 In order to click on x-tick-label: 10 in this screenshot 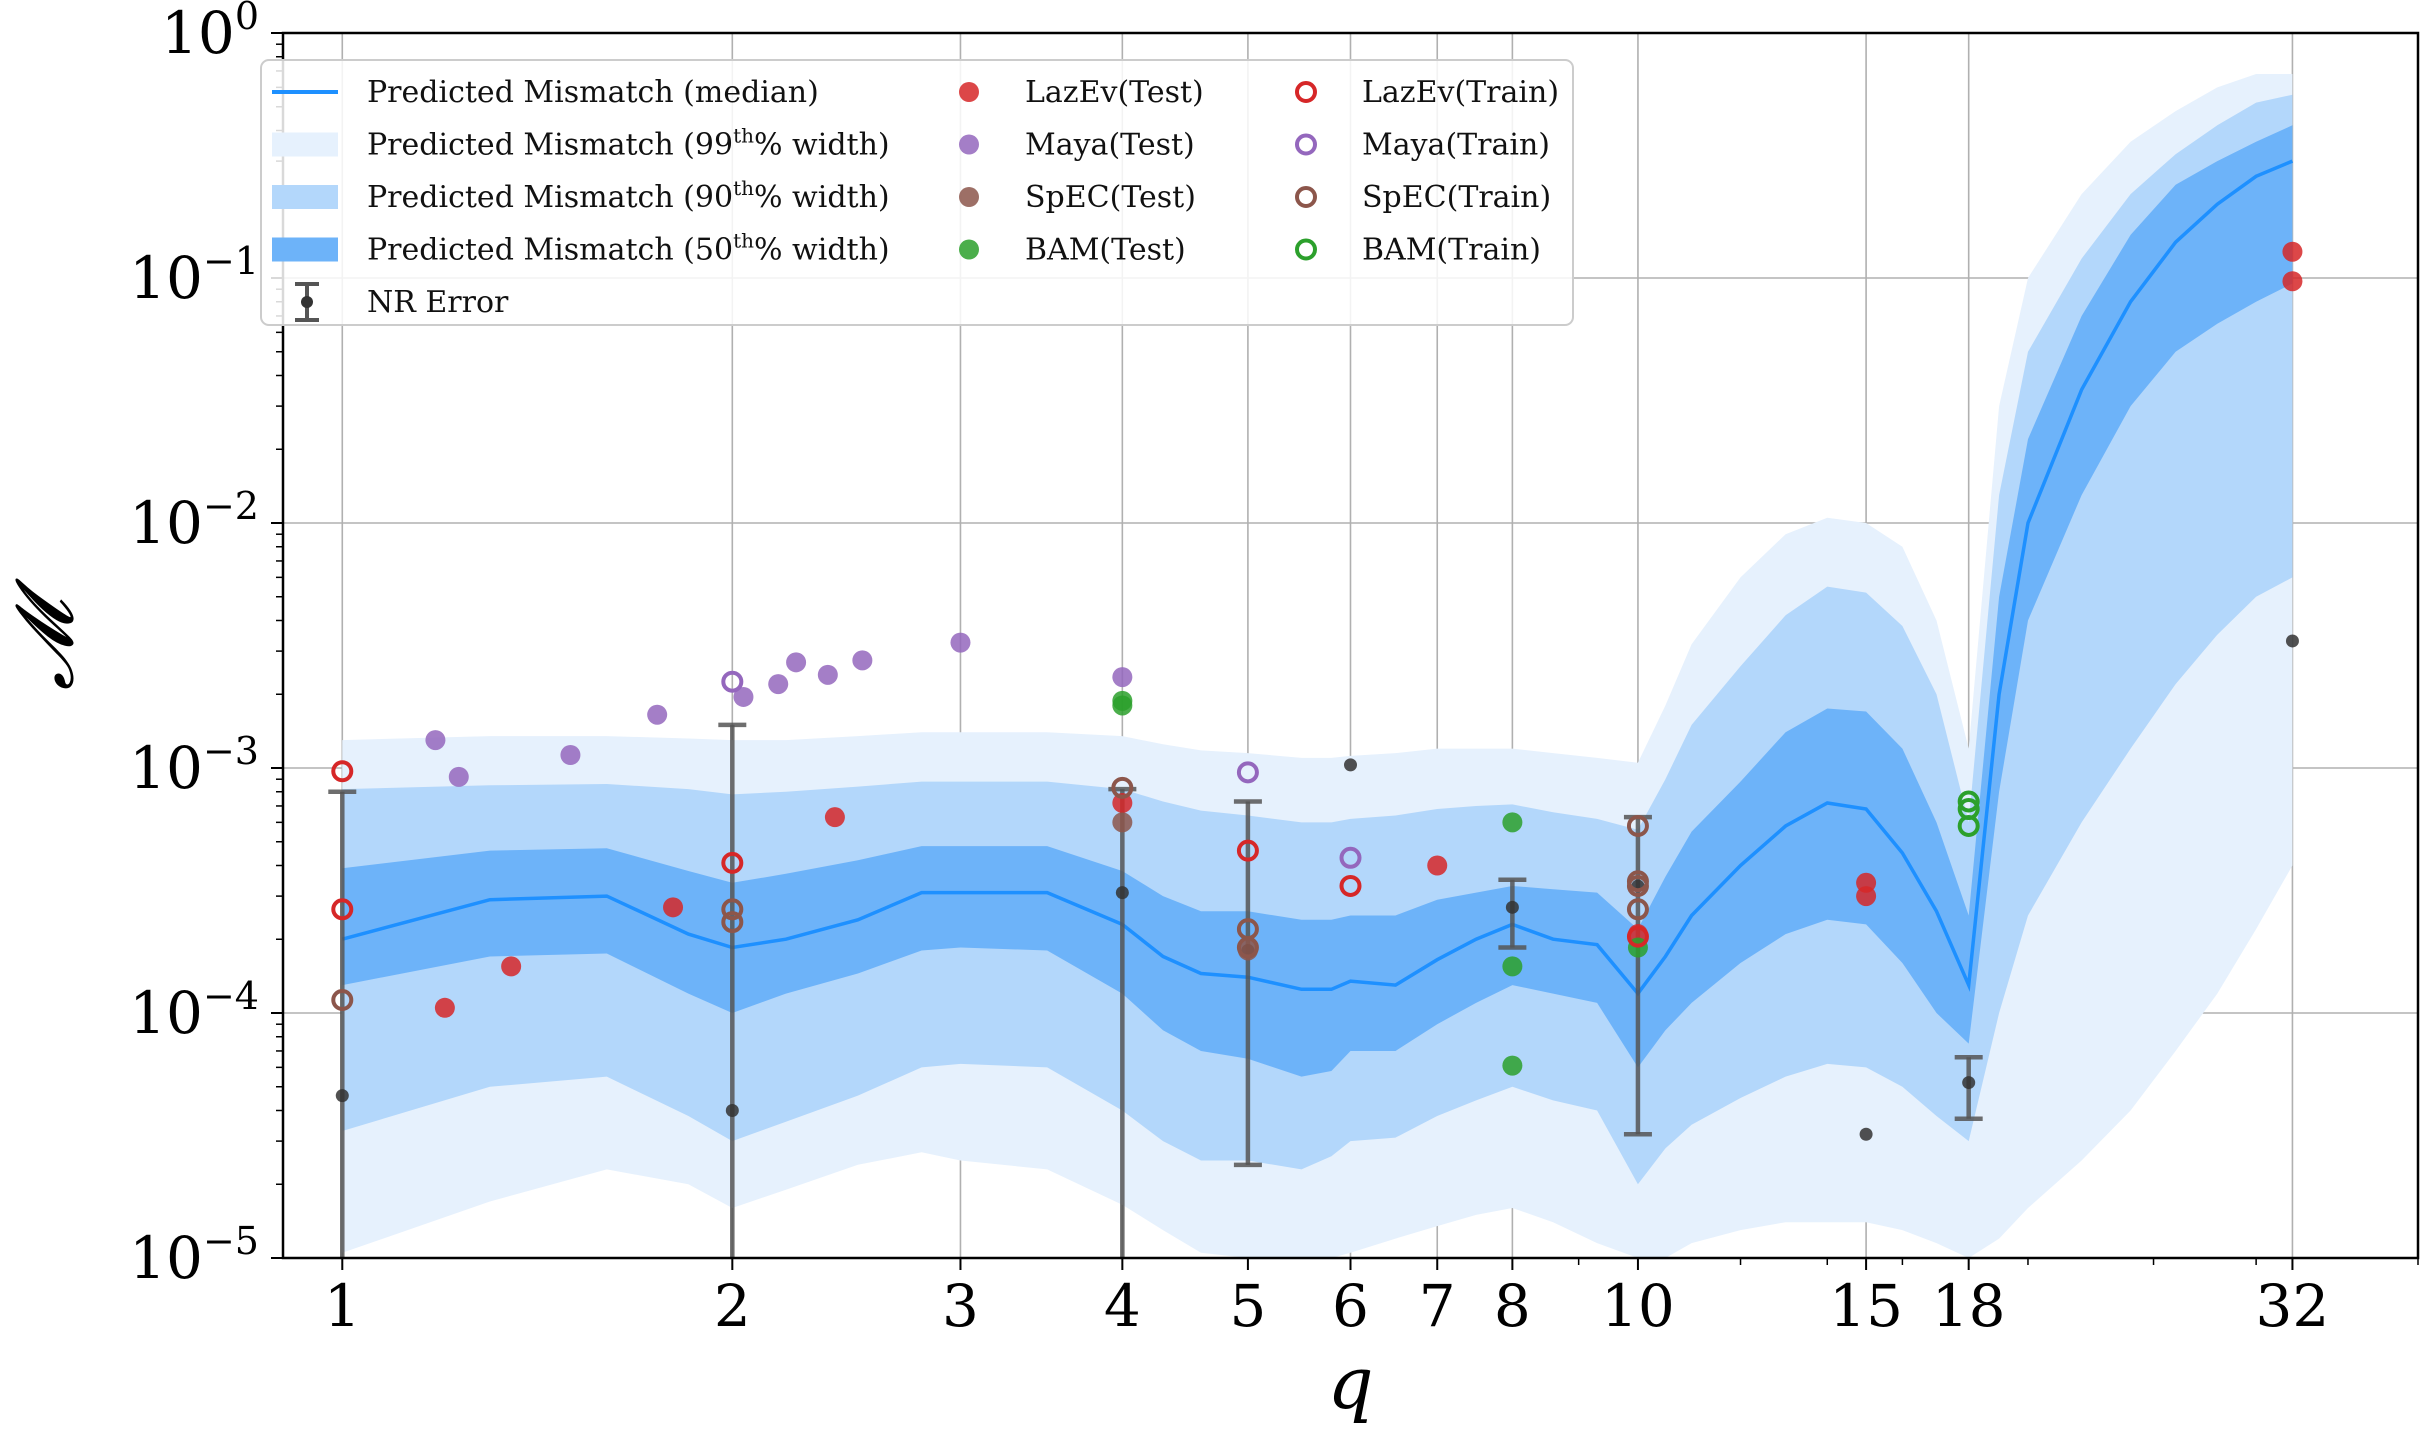, I will do `click(1638, 1306)`.